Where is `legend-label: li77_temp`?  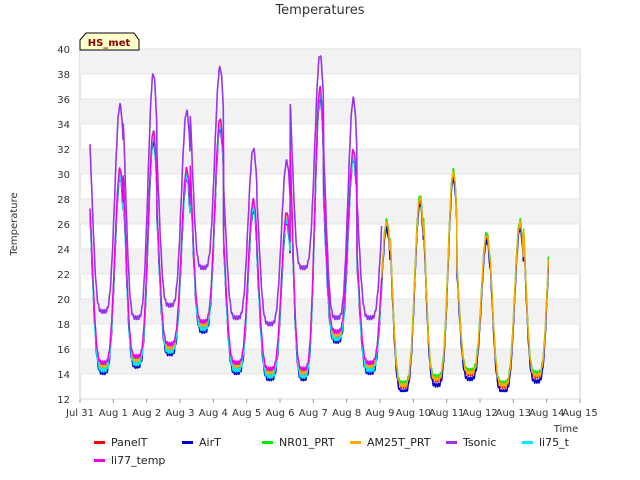
legend-label: li77_temp is located at coordinates (138, 460).